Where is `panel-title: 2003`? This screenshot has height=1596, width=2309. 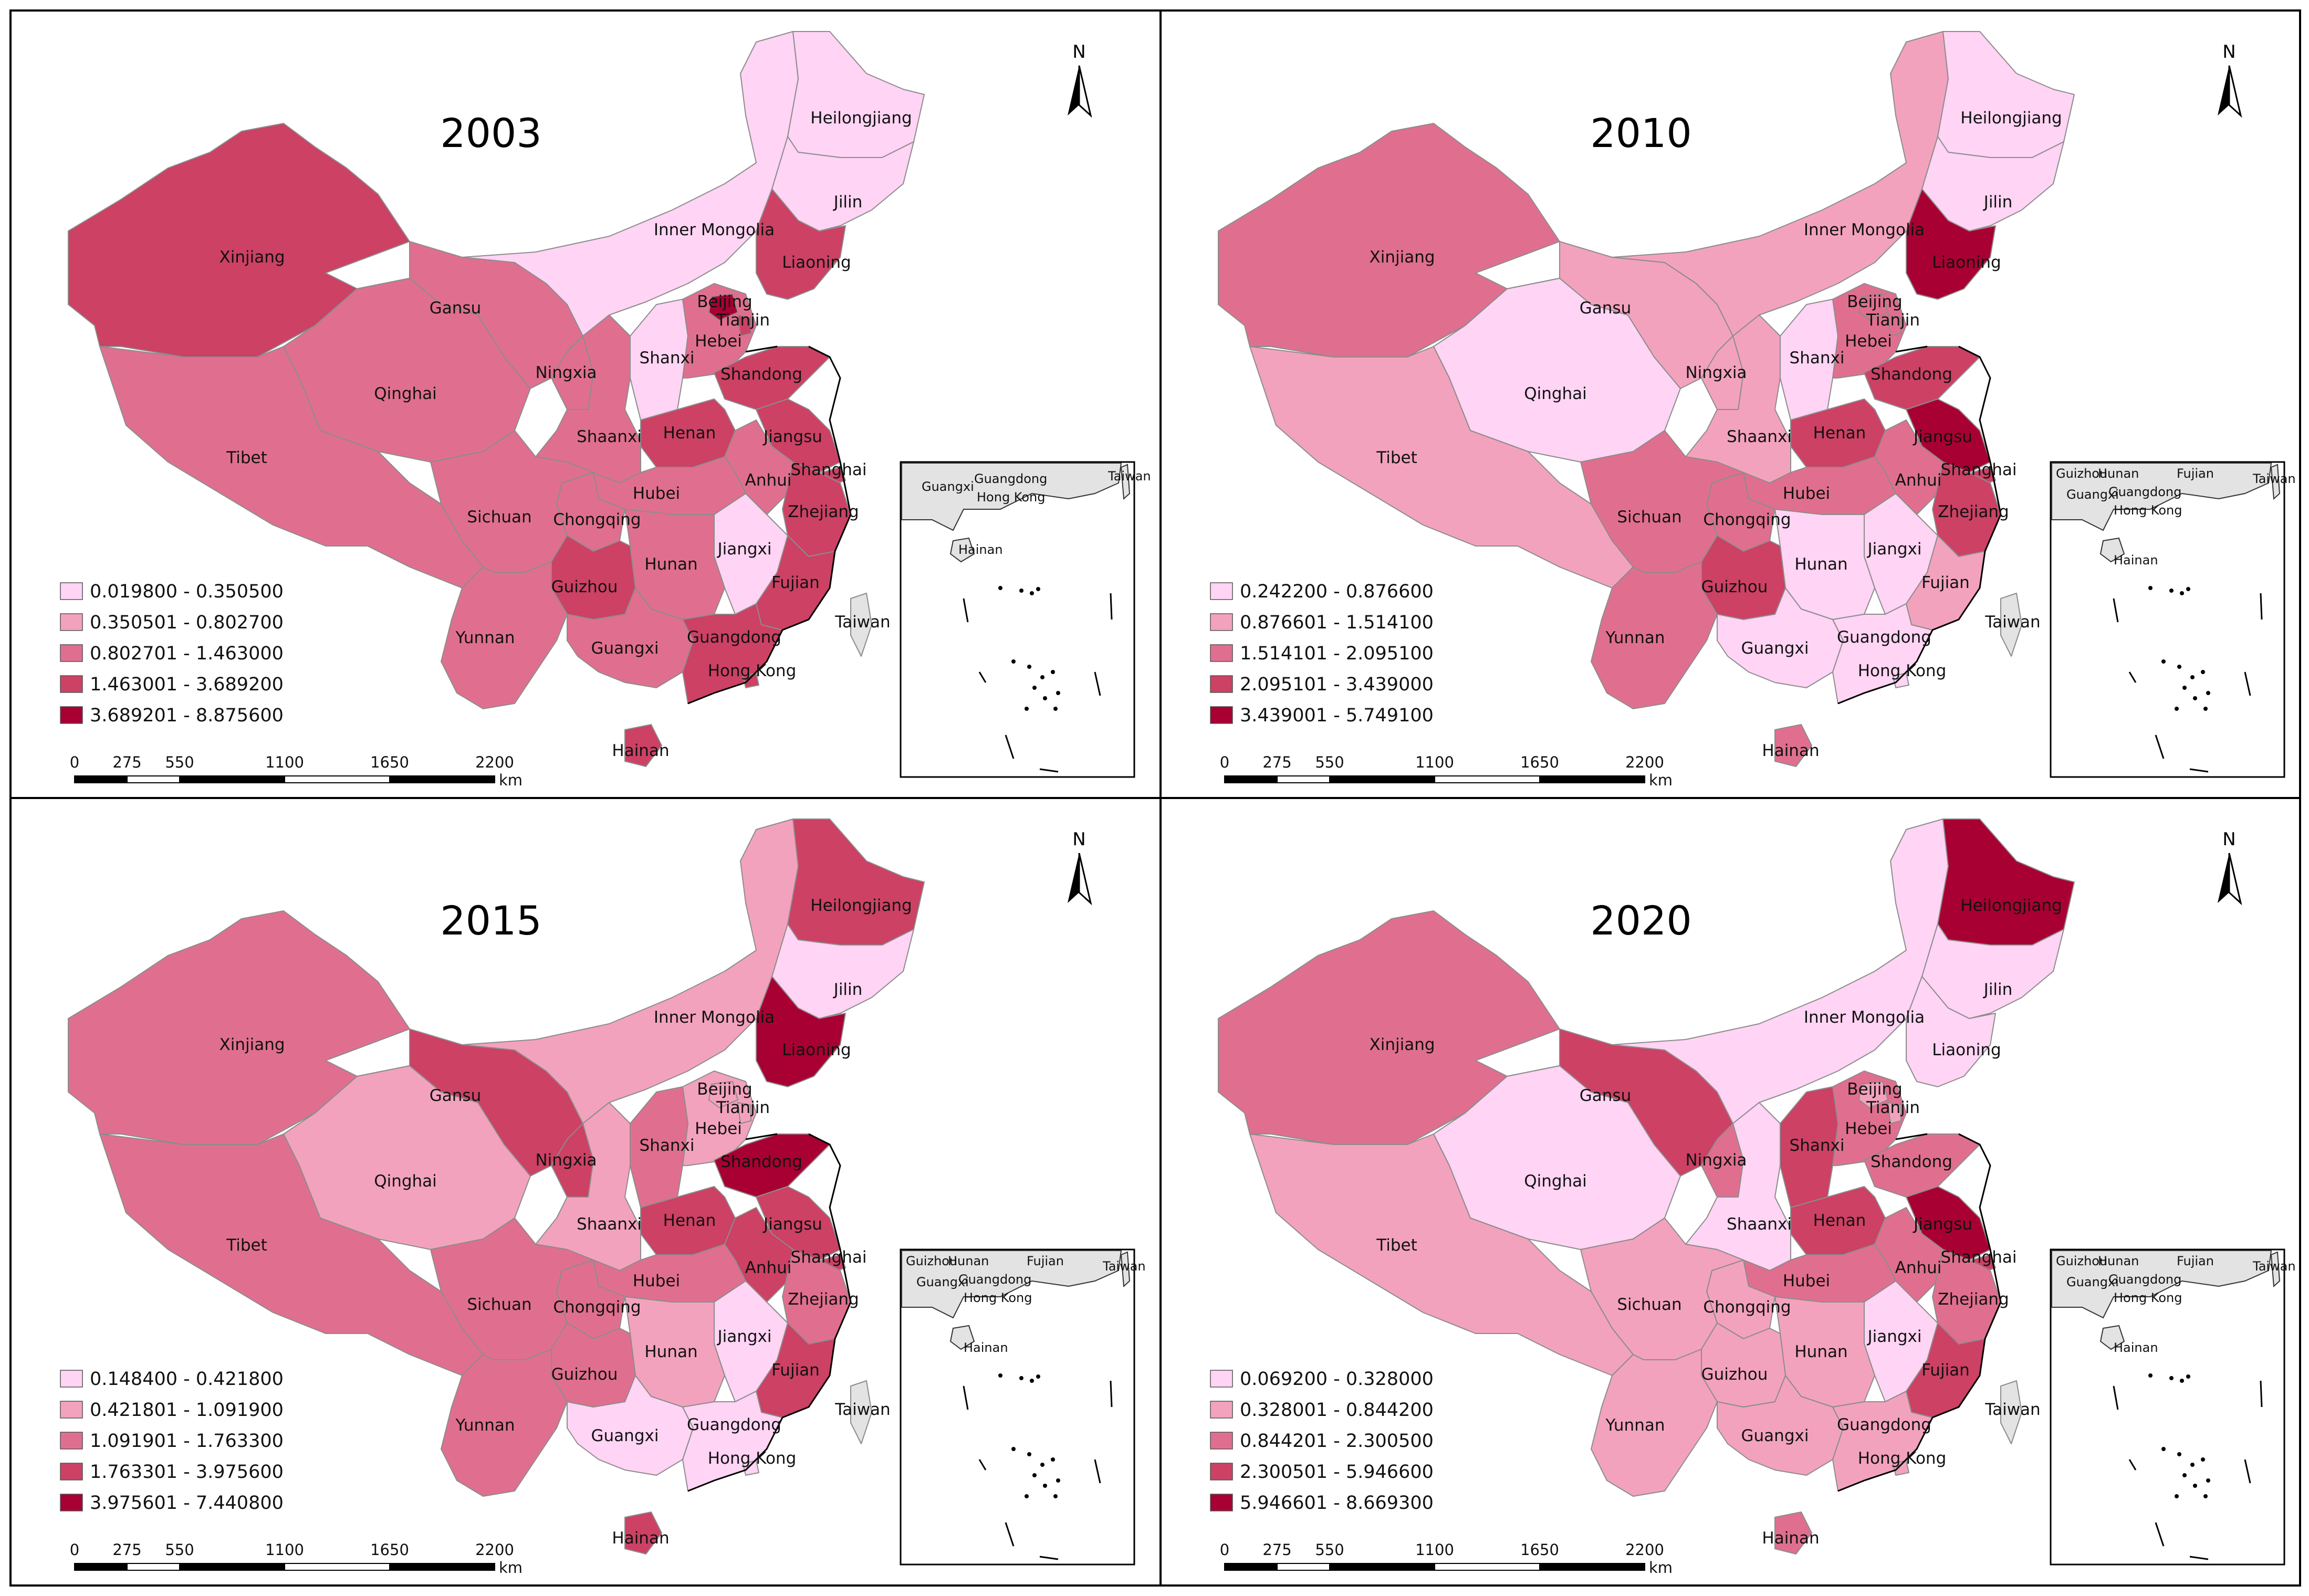
panel-title: 2003 is located at coordinates (490, 133).